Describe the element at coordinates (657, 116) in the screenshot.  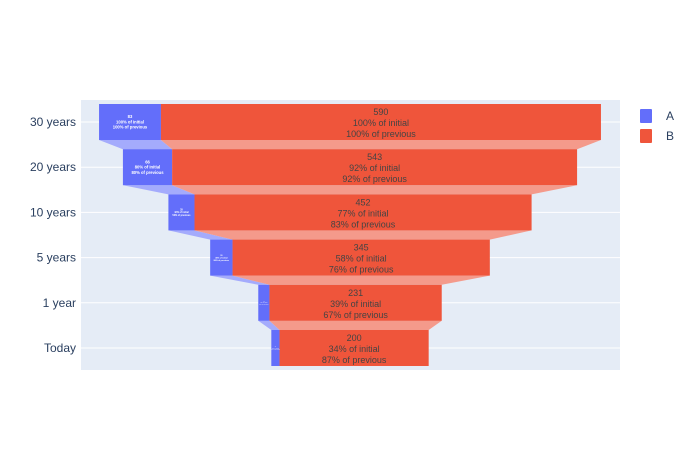
I see `legend-item-a: A` at that location.